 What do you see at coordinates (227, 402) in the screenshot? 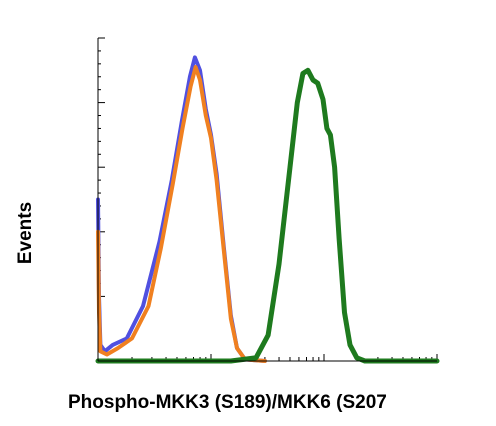
I see `x-axis-label: Phospho-MKK3 (S189)/MKK6 (S207` at bounding box center [227, 402].